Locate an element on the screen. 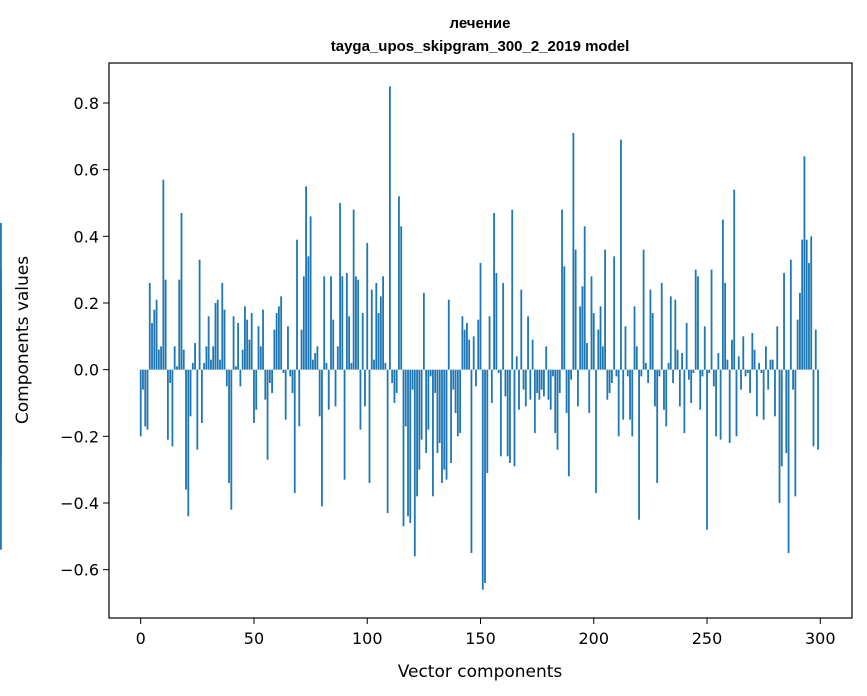 This screenshot has height=696, width=867. y-tick-label: 0.2 is located at coordinates (86, 303).